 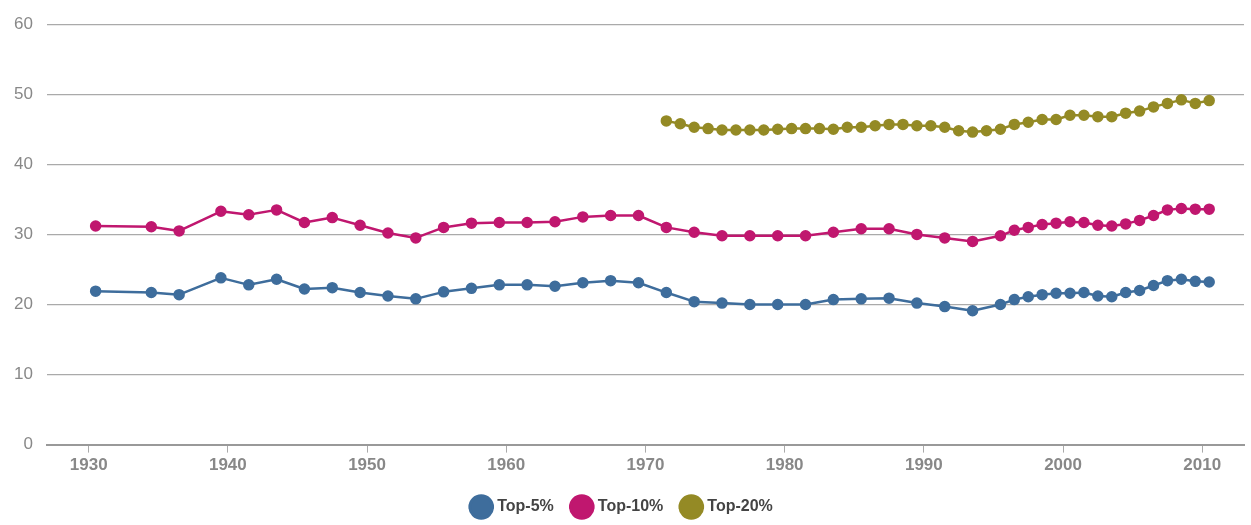 What do you see at coordinates (645, 465) in the screenshot?
I see `x-tick-label: 1970` at bounding box center [645, 465].